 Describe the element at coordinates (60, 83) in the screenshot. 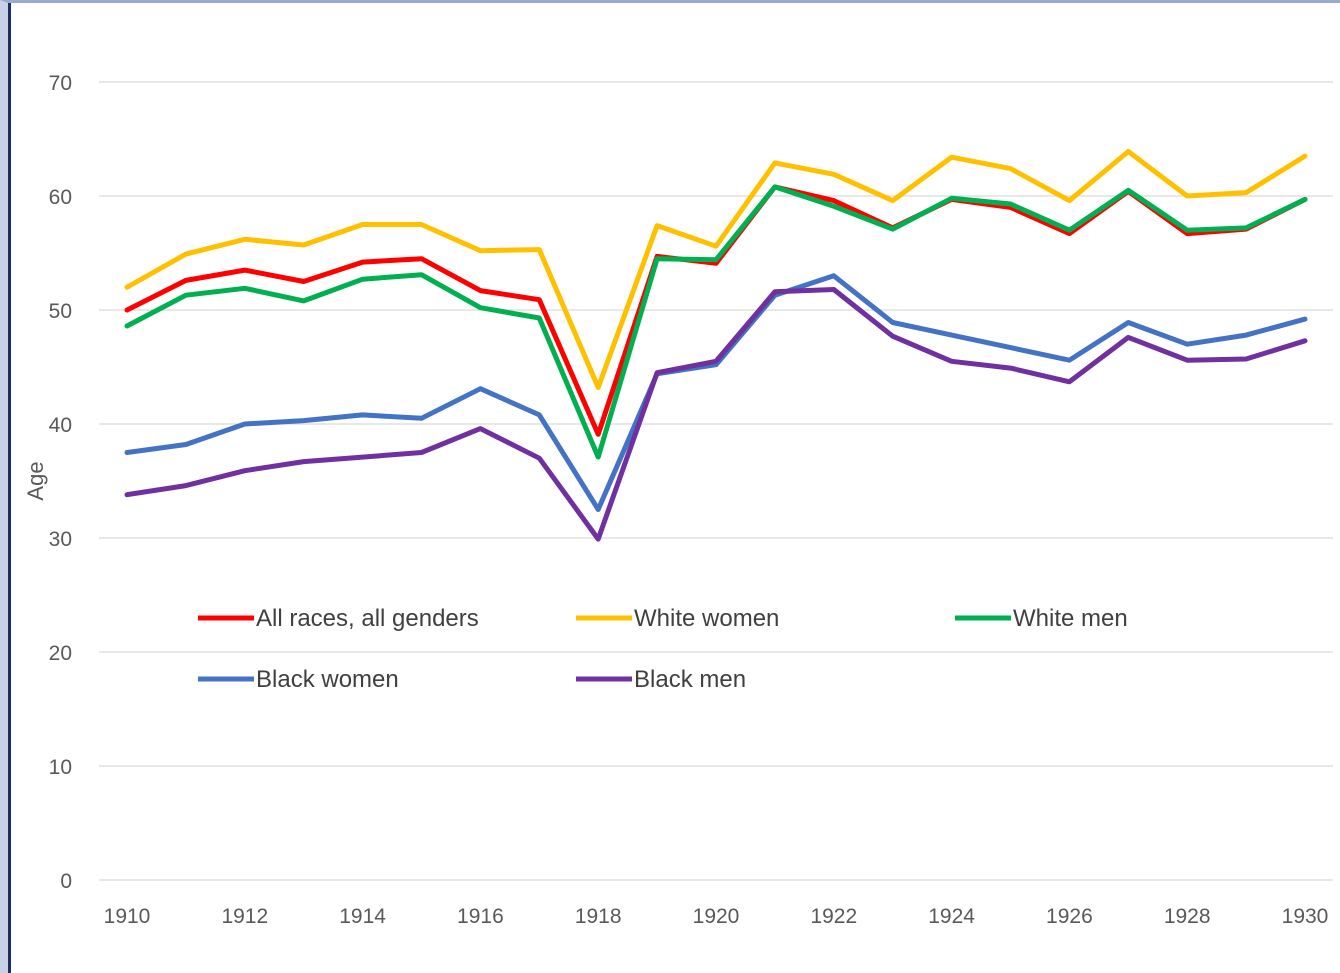

I see `y-tick-label: 70` at that location.